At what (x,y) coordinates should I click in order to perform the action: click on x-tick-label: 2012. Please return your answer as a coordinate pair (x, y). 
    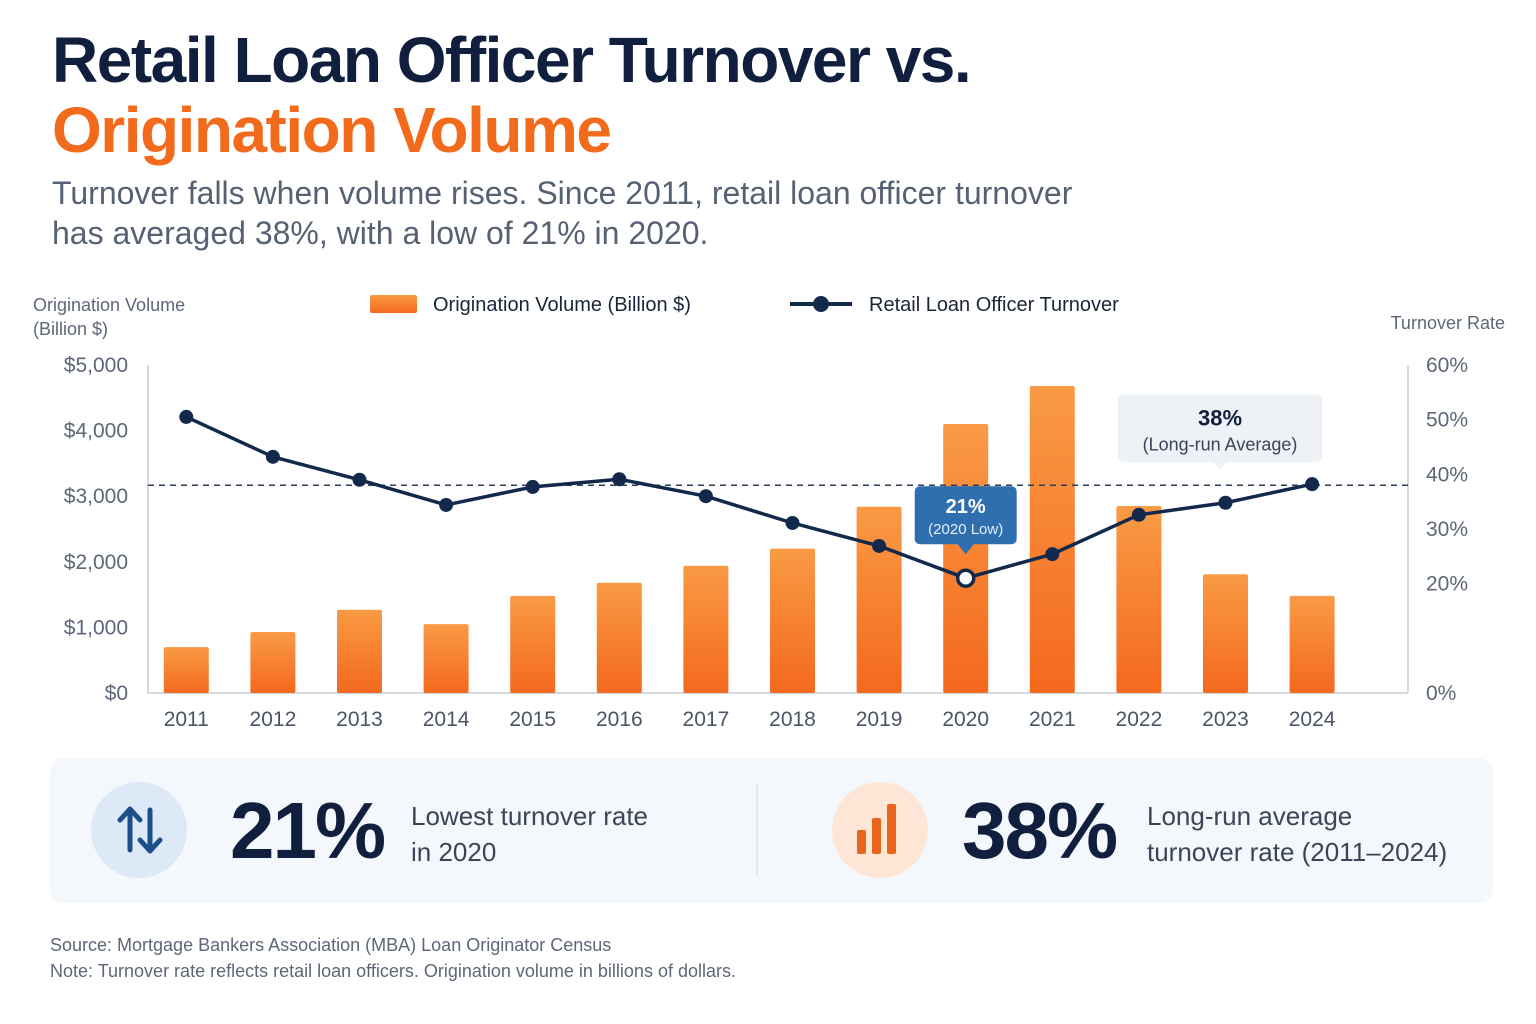
    Looking at the image, I should click on (273, 719).